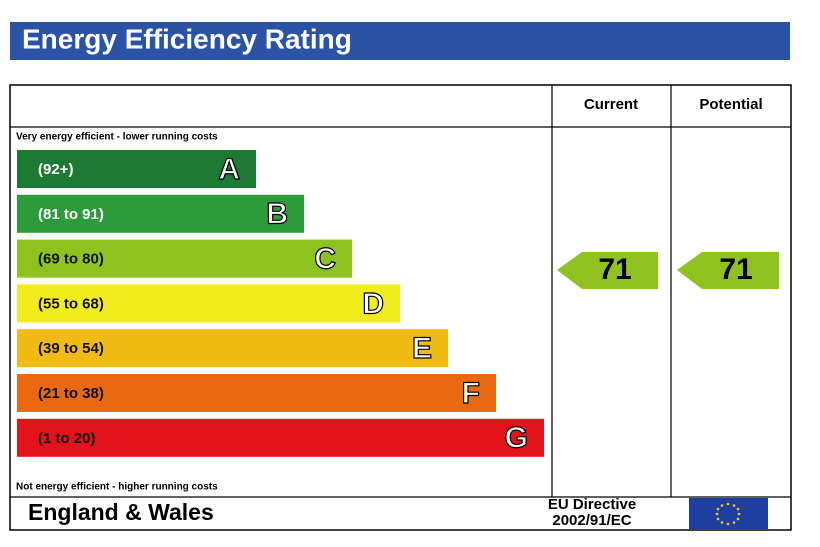 This screenshot has width=820, height=547. What do you see at coordinates (71, 348) in the screenshot?
I see `band-range: (39 to 54)` at bounding box center [71, 348].